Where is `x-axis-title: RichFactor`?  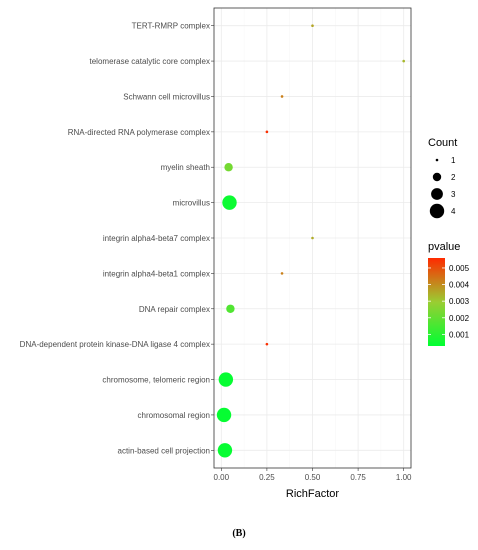
x-axis-title: RichFactor is located at coordinates (313, 494).